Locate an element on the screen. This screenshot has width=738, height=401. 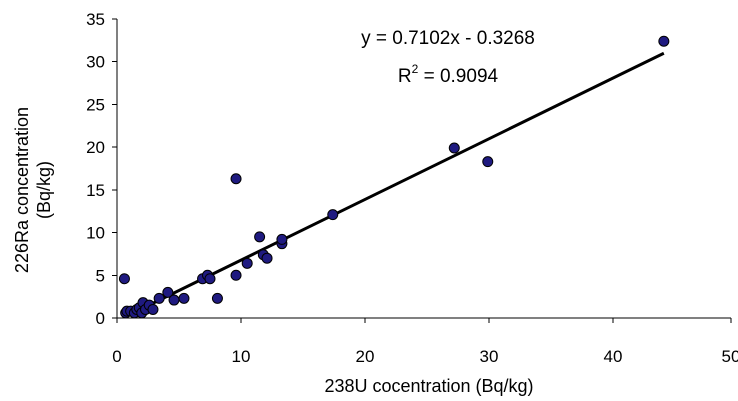
y-tick-label: 0 is located at coordinates (100, 318).